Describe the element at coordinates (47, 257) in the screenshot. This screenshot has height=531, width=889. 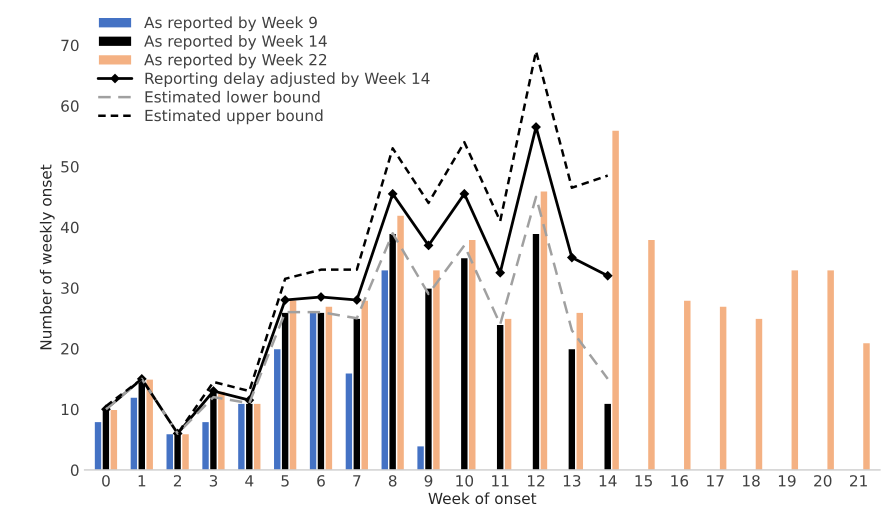
I see `y-axis-title: Number of weekly onset` at that location.